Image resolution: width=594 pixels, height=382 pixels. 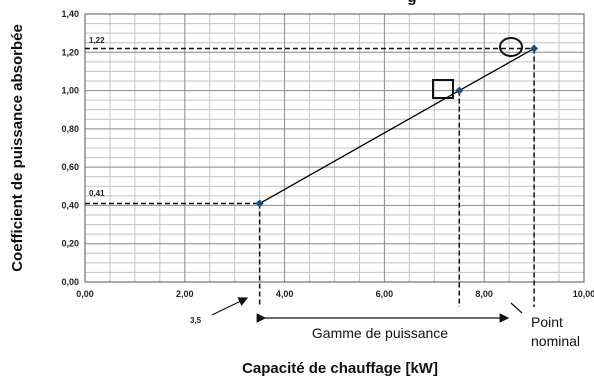 What do you see at coordinates (70, 14) in the screenshot?
I see `y-tick-label: 1,40` at bounding box center [70, 14].